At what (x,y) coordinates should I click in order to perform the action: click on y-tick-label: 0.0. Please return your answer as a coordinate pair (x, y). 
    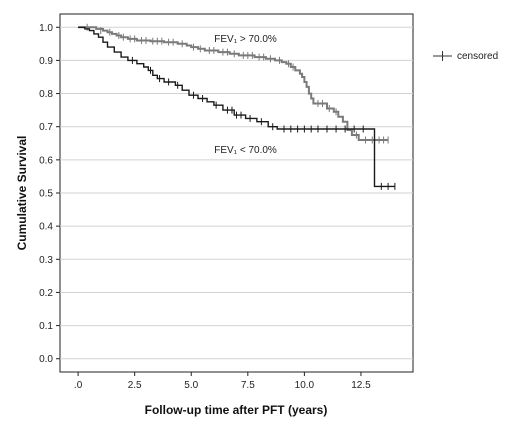
    Looking at the image, I should click on (46, 359).